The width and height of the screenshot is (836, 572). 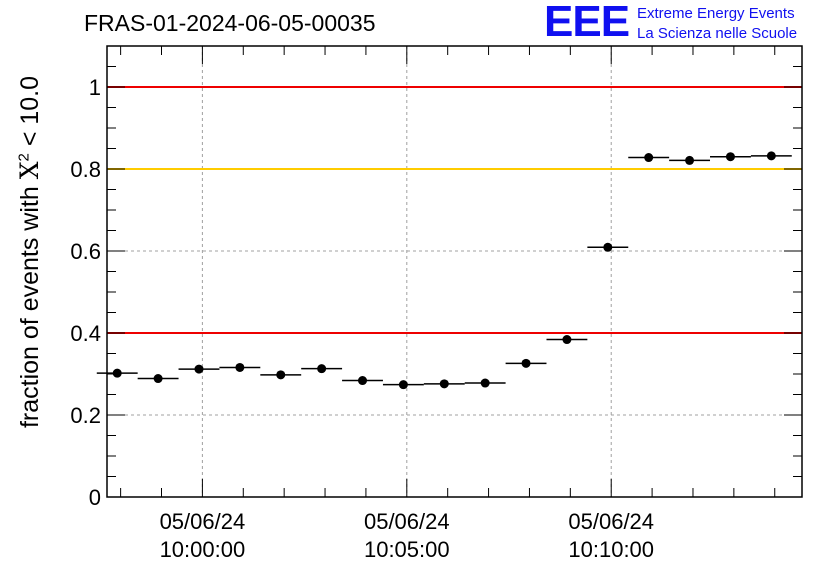 What do you see at coordinates (716, 13) in the screenshot?
I see `logo-line1: Extreme Energy Events` at bounding box center [716, 13].